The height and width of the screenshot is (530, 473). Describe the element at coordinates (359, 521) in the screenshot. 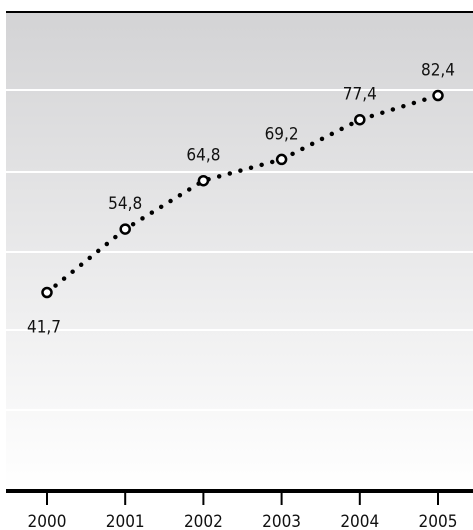

I see `x-tick-label: 2004` at that location.